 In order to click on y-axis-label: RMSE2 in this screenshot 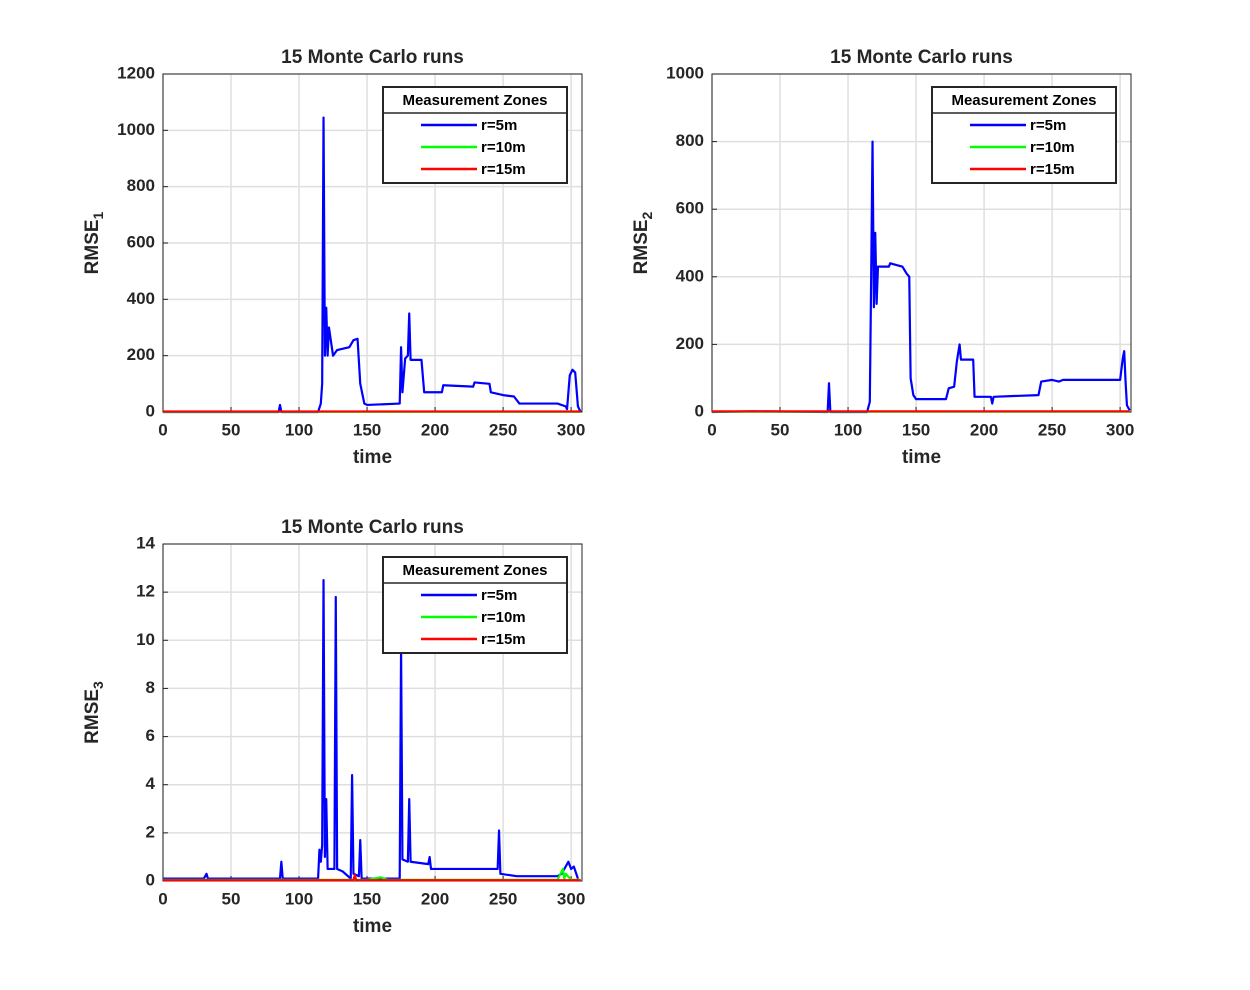, I will do `click(643, 242)`.